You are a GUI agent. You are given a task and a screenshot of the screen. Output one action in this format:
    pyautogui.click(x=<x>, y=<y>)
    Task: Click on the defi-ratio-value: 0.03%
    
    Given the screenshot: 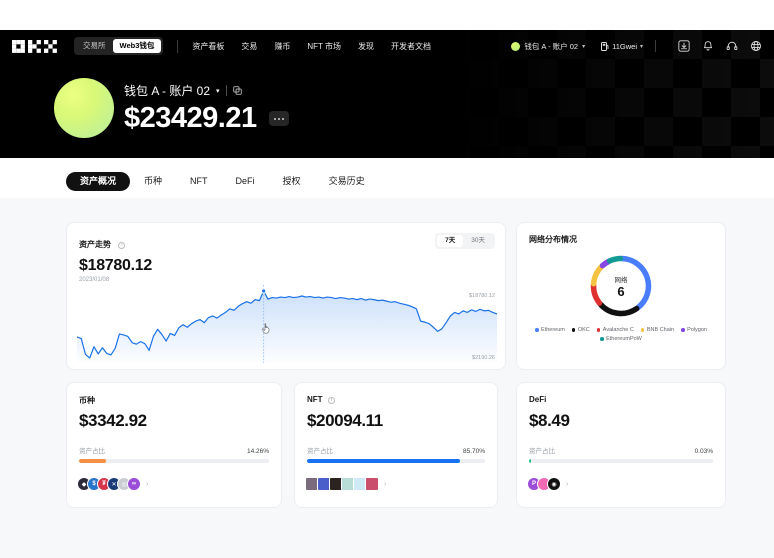 What is the action you would take?
    pyautogui.click(x=703, y=451)
    